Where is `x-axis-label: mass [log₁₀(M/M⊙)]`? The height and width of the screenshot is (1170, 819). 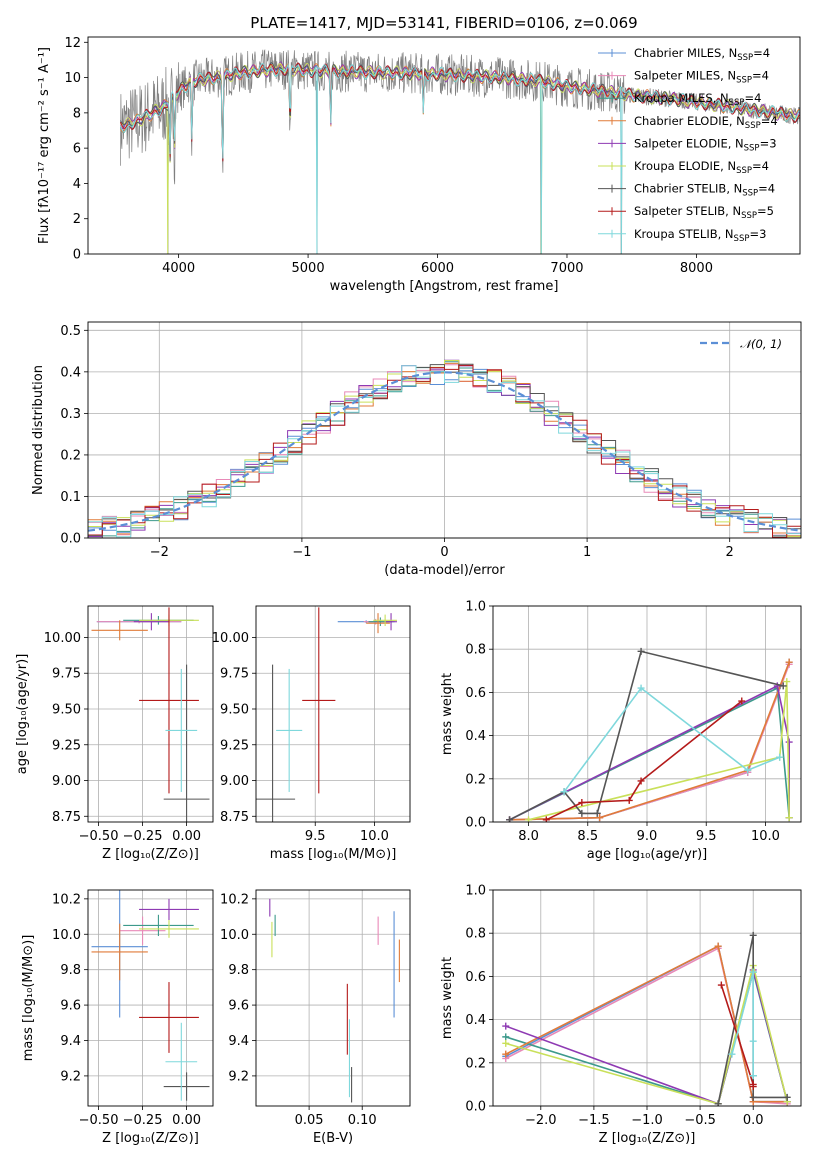
x-axis-label: mass [log₁₀(M/M⊙)] is located at coordinates (333, 854).